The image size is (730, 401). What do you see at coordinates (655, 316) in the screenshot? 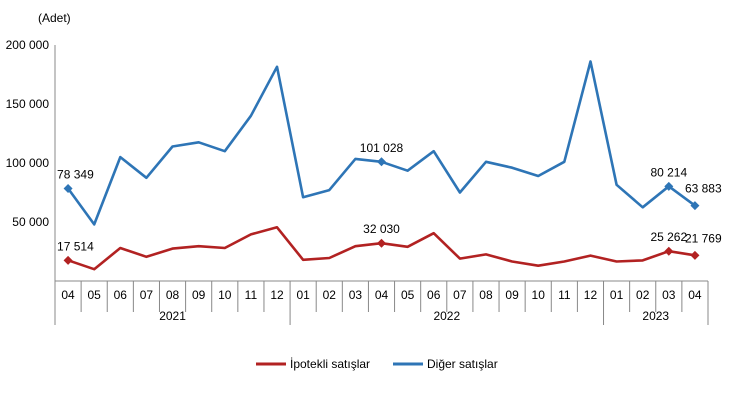
I see `year-label: 2023` at bounding box center [655, 316].